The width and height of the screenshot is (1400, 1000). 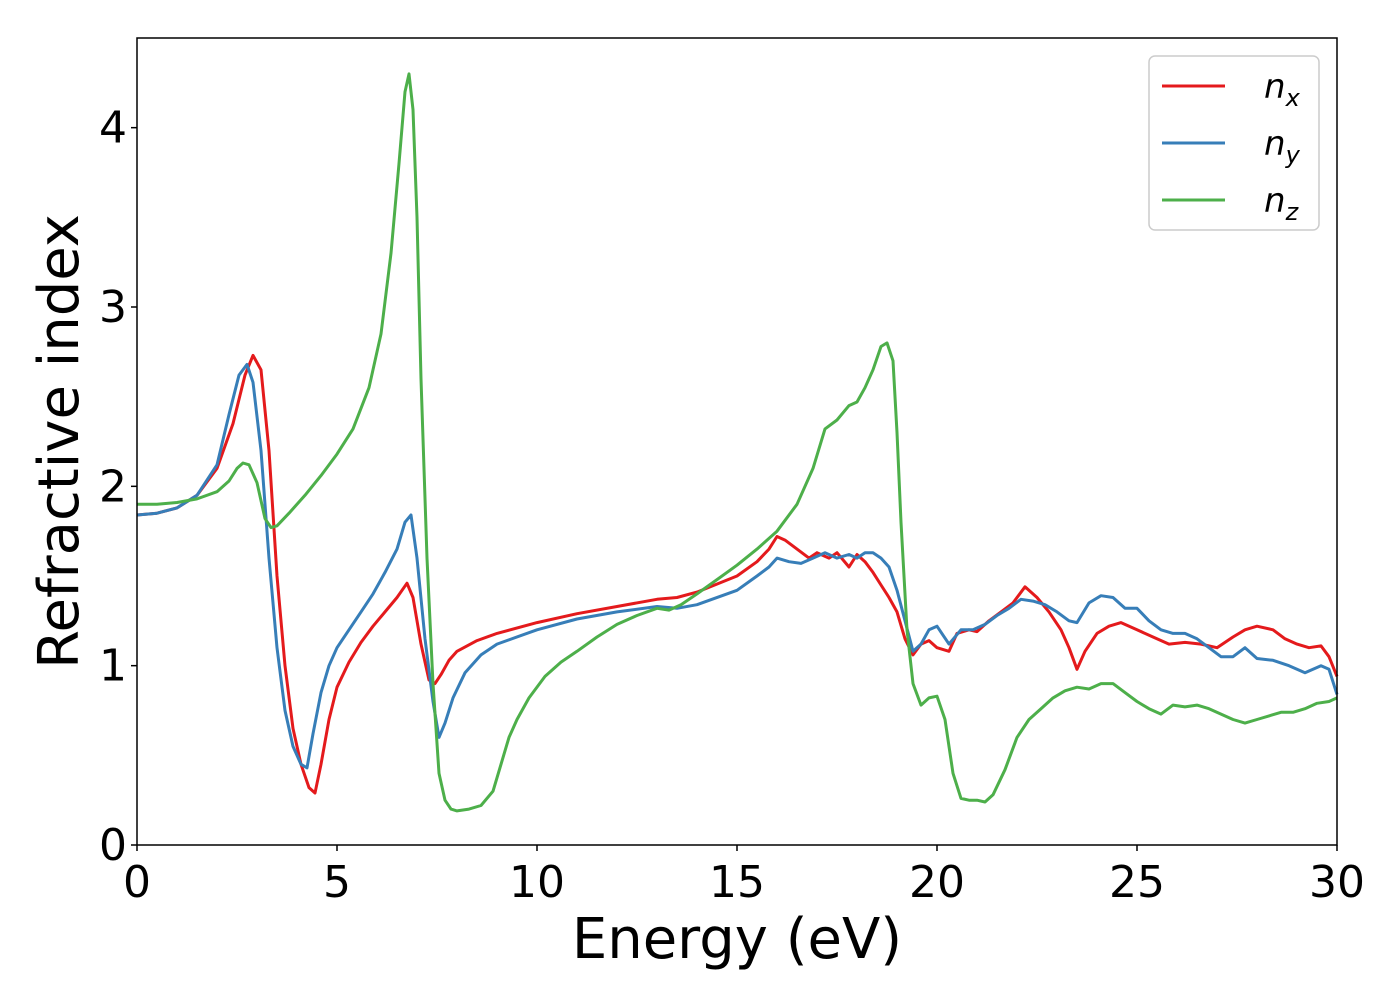 What do you see at coordinates (113, 128) in the screenshot?
I see `y-tick-label: 4` at bounding box center [113, 128].